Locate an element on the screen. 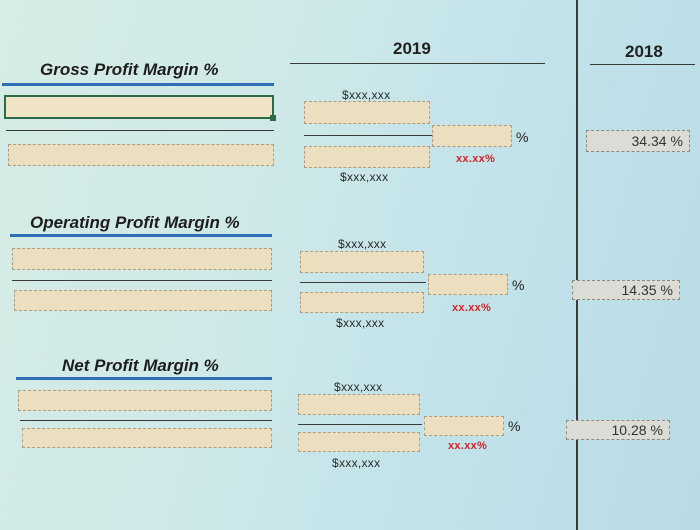  gross-profit-denominator-input is located at coordinates (367, 157).